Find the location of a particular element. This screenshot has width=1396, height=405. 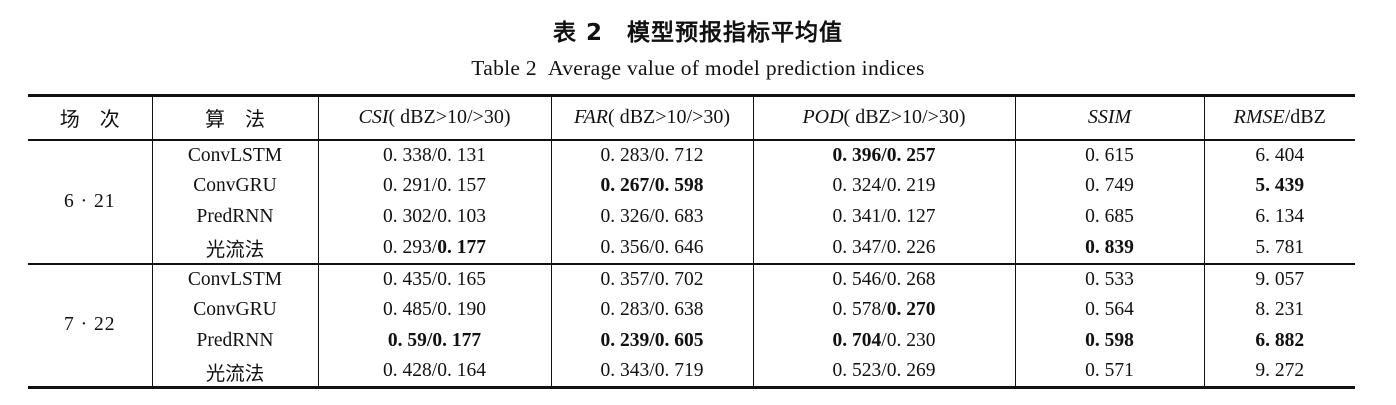

value-cell: 0. 598 is located at coordinates (1110, 341).